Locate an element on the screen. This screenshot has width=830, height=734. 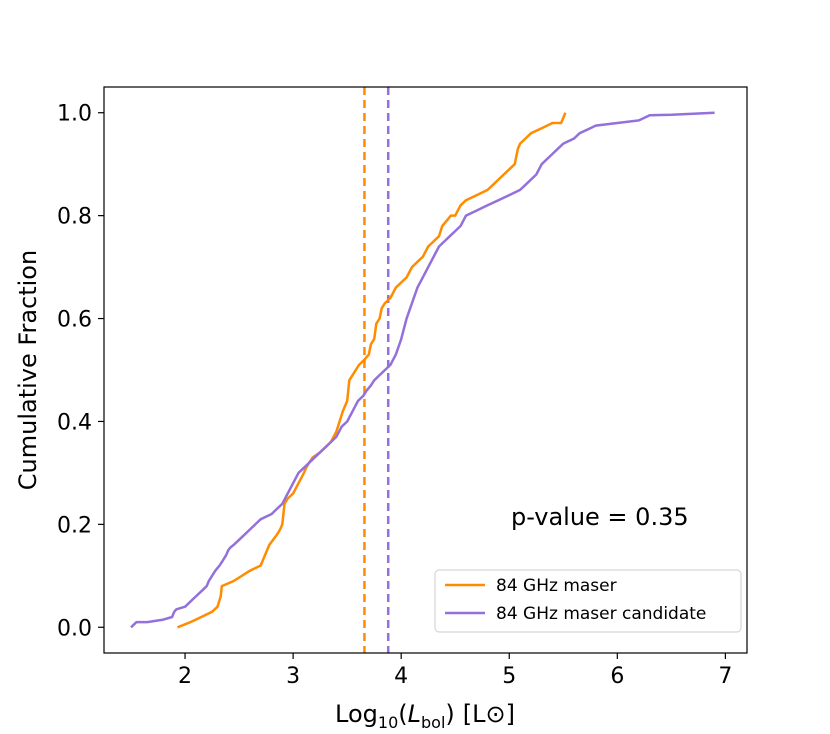
p-value-annotation: p-value = 0.35 is located at coordinates (600, 517).